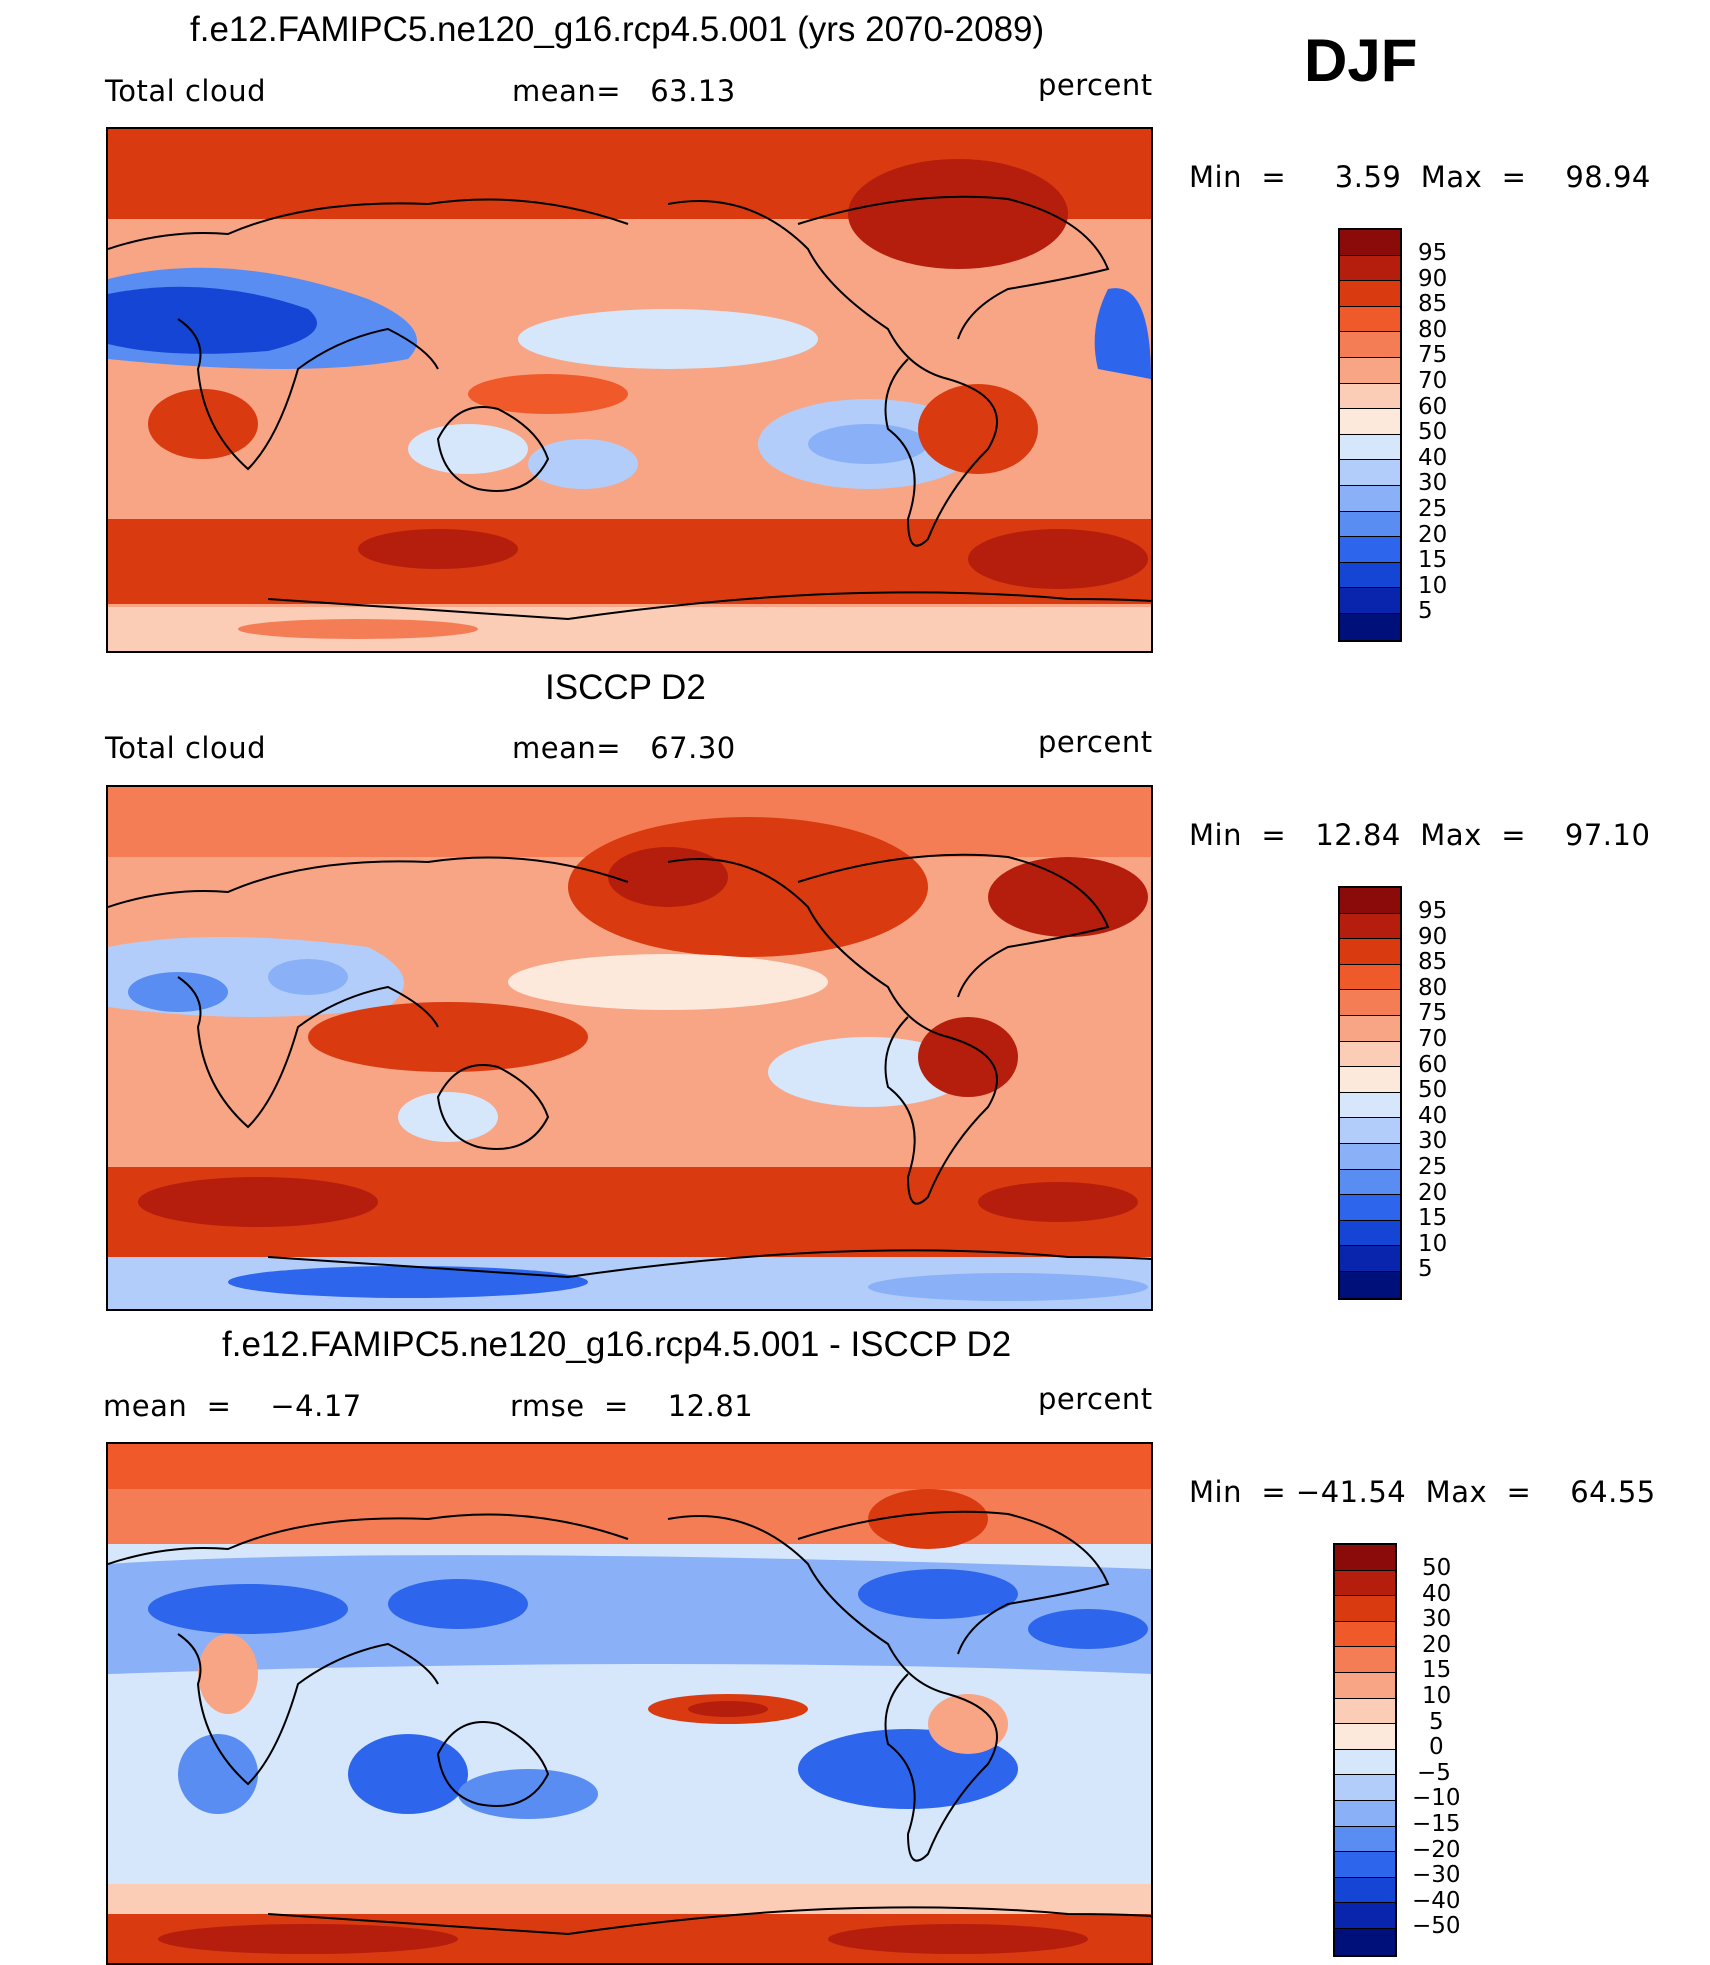  I want to click on panel-3-units-label: percent, so click(1095, 1399).